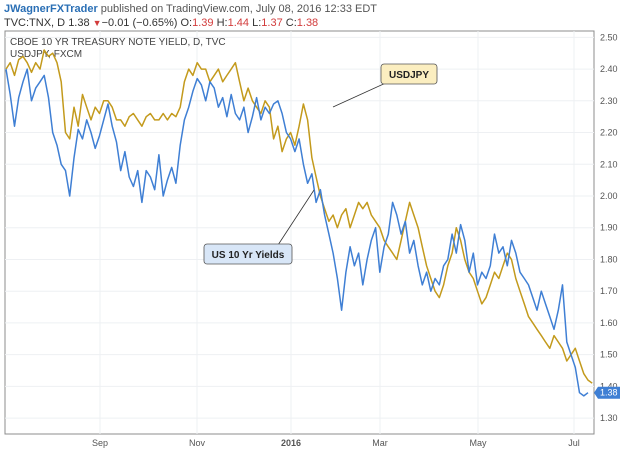 This screenshot has height=453, width=624. Describe the element at coordinates (609, 69) in the screenshot. I see `y-tick-label: 2.40` at that location.